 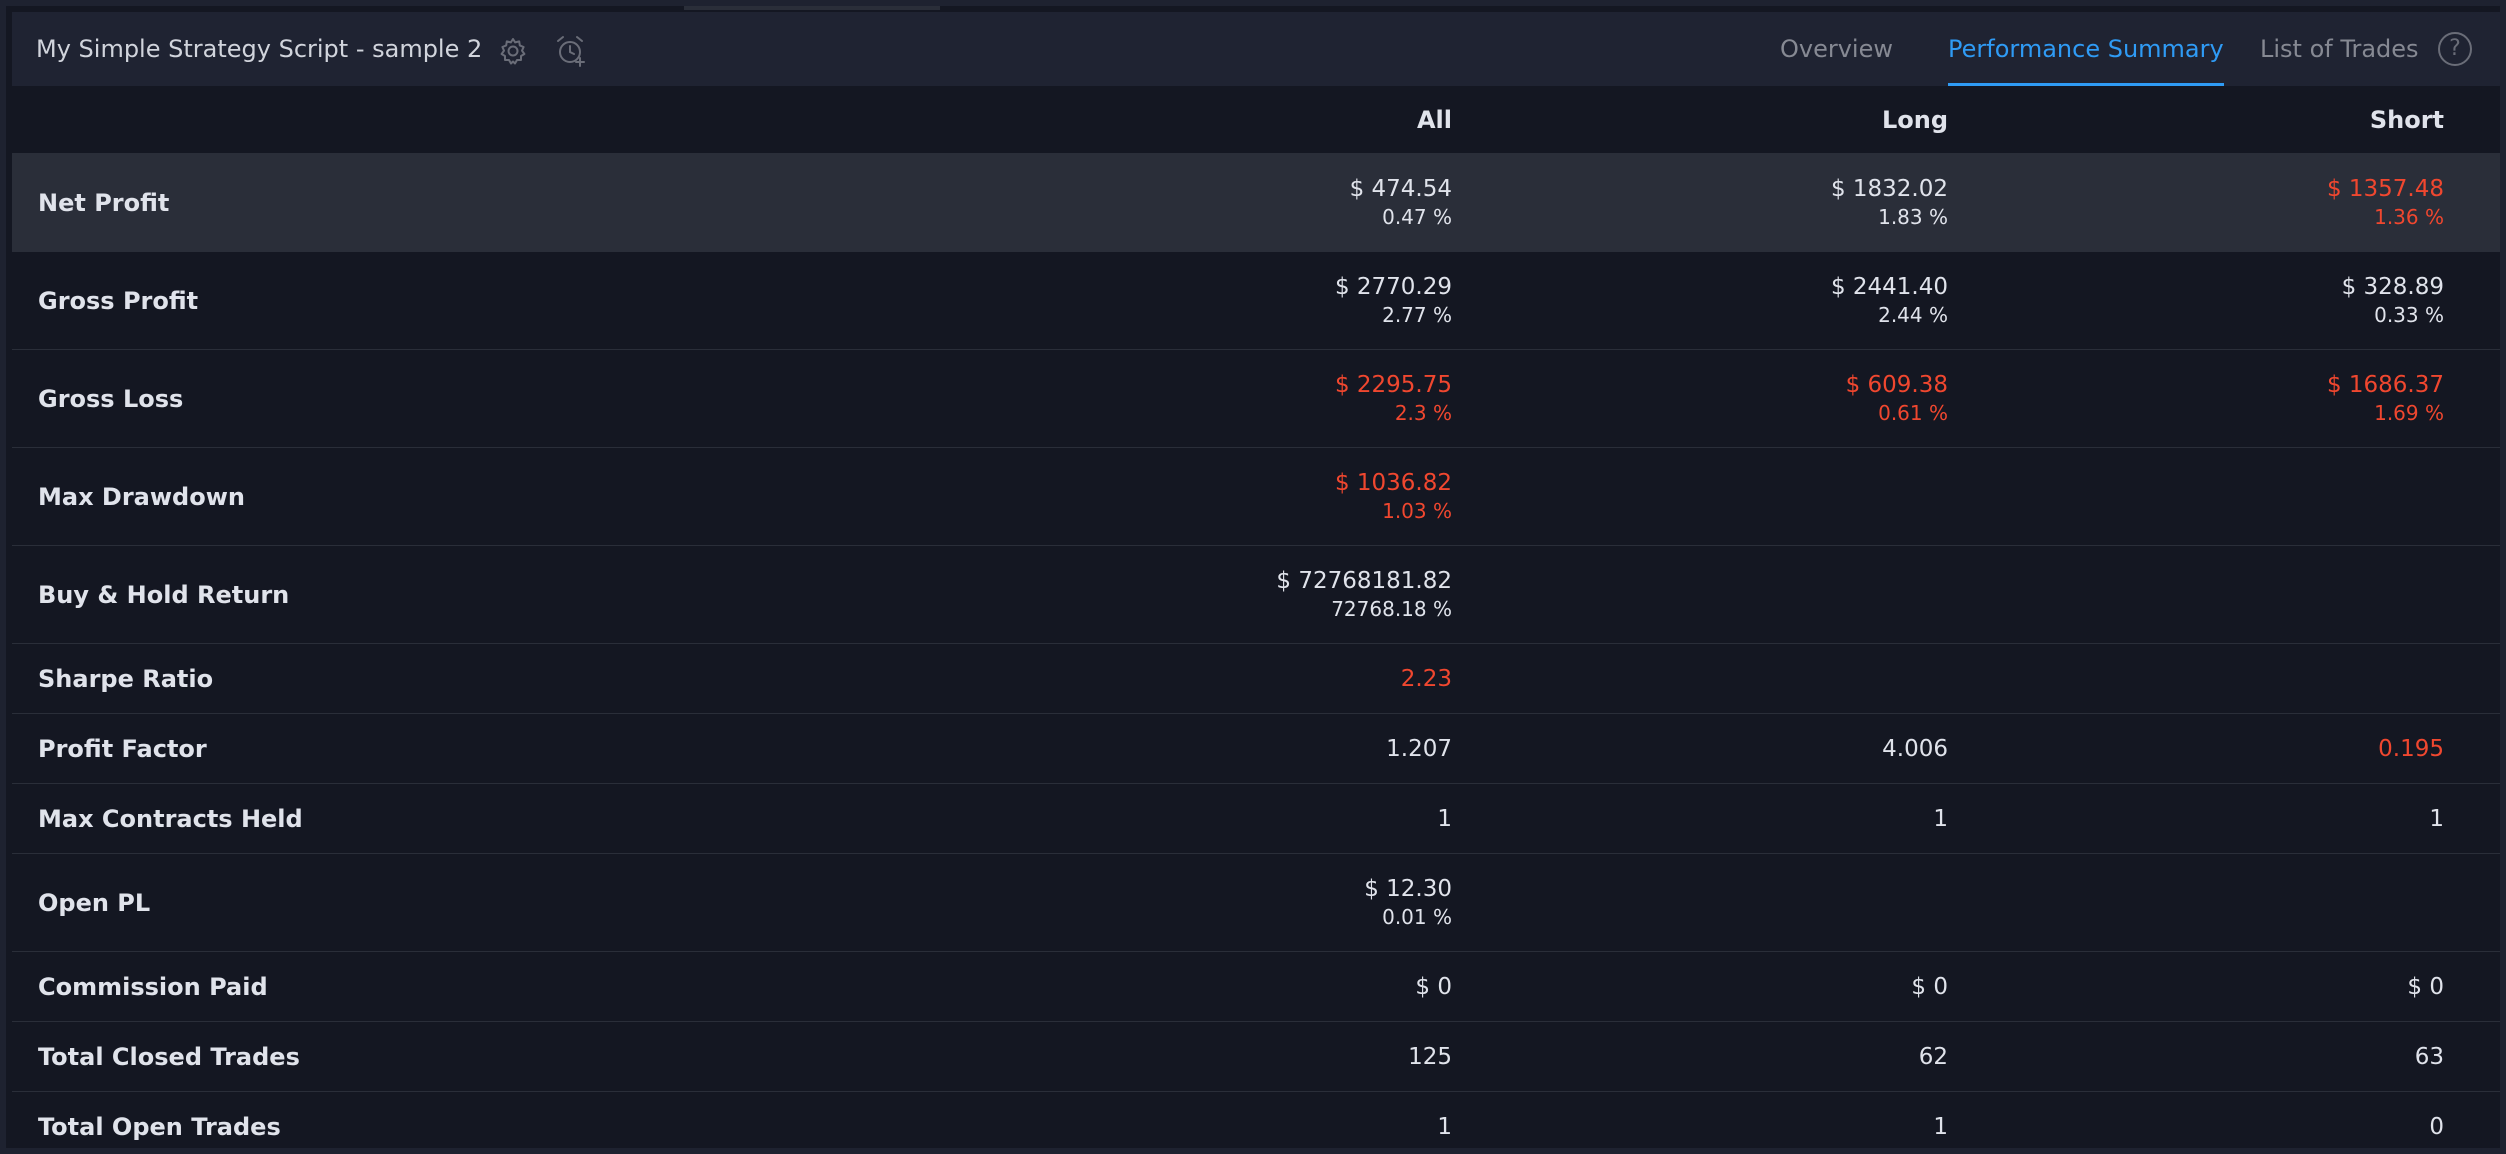 I want to click on cell-all: 2.23, so click(x=1272, y=678).